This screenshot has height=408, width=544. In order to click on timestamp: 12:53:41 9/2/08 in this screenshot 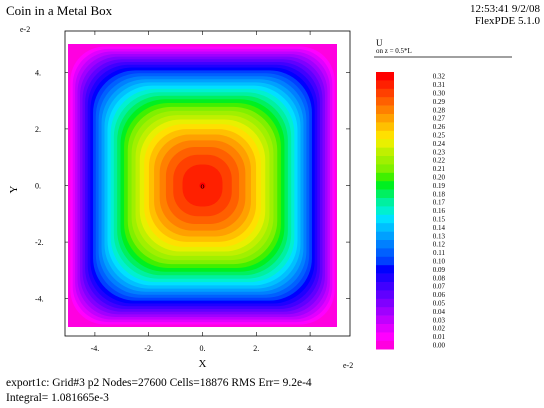, I will do `click(505, 9)`.